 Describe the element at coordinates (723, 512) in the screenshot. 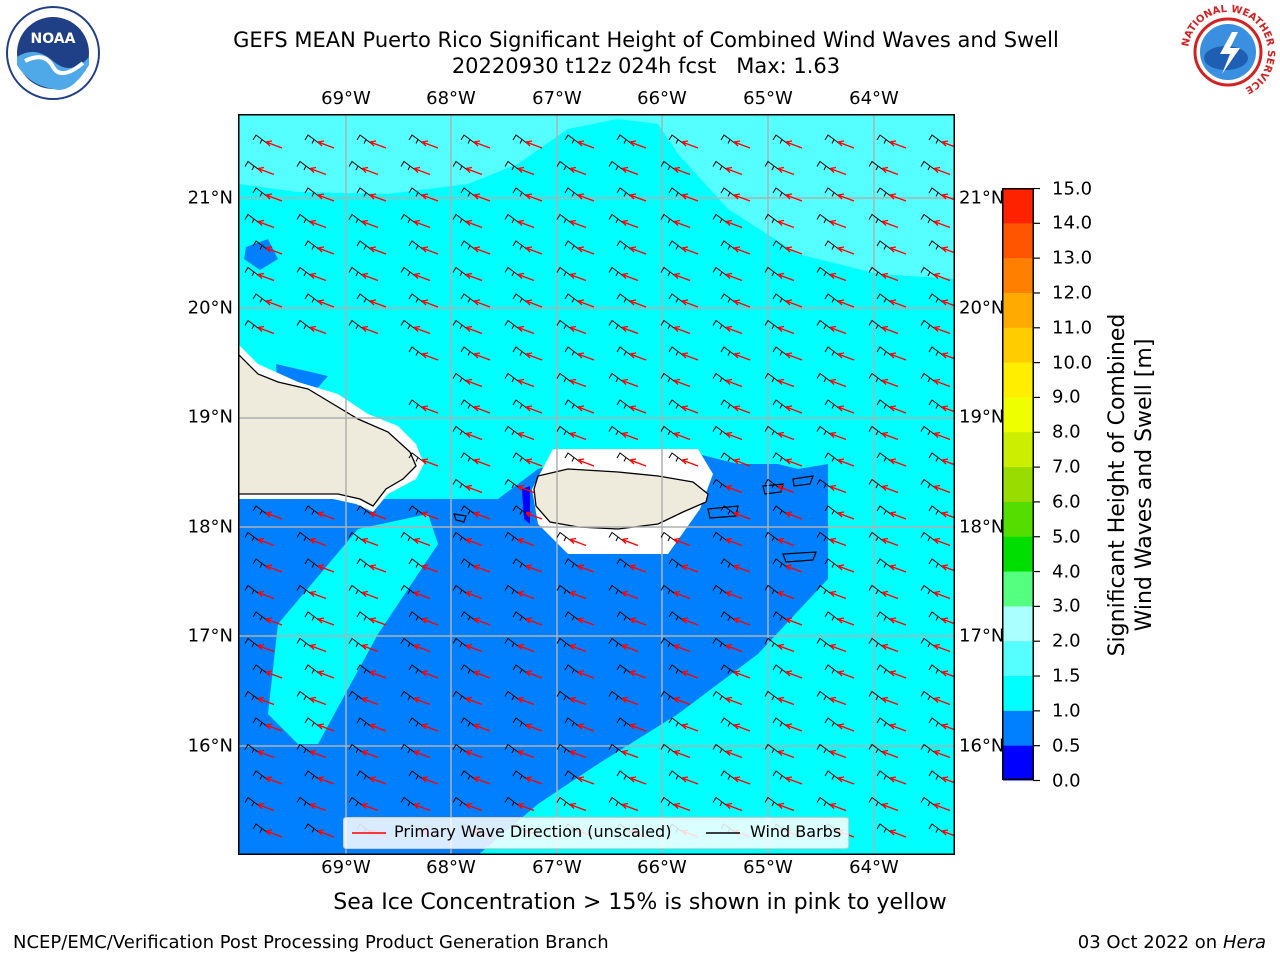

I see `vieques-outline` at that location.